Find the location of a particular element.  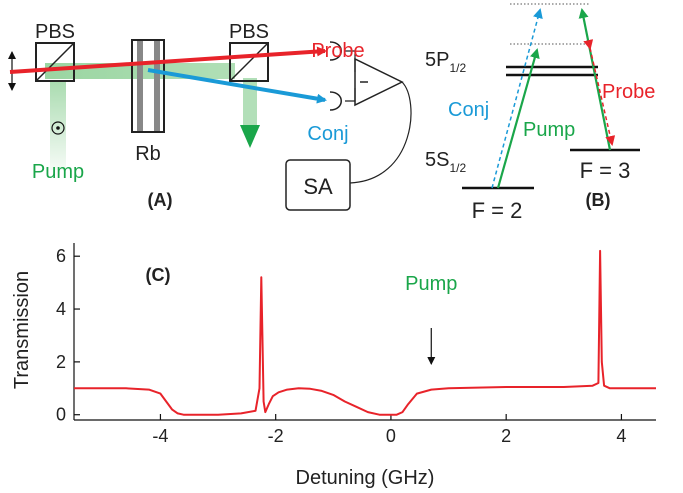

conj-beam is located at coordinates (237, 86).